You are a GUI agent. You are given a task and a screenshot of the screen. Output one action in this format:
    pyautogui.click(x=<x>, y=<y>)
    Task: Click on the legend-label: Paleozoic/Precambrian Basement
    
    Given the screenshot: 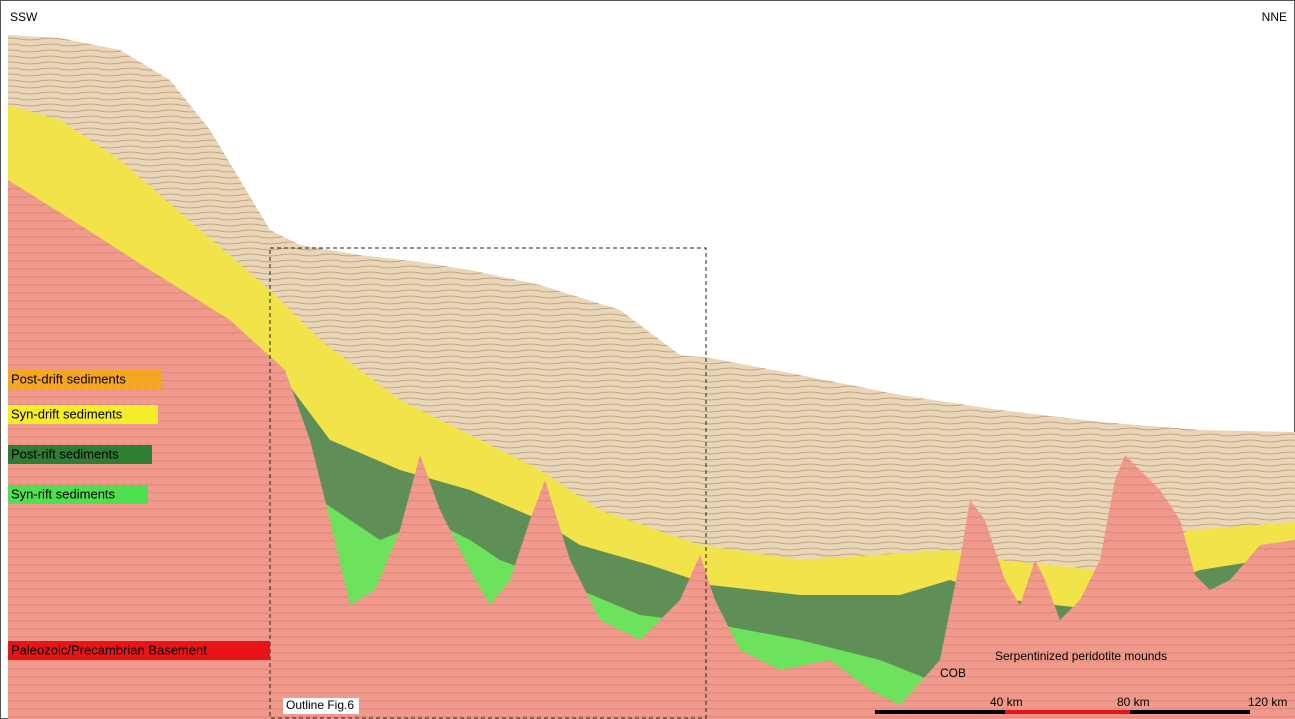 What is the action you would take?
    pyautogui.click(x=109, y=649)
    